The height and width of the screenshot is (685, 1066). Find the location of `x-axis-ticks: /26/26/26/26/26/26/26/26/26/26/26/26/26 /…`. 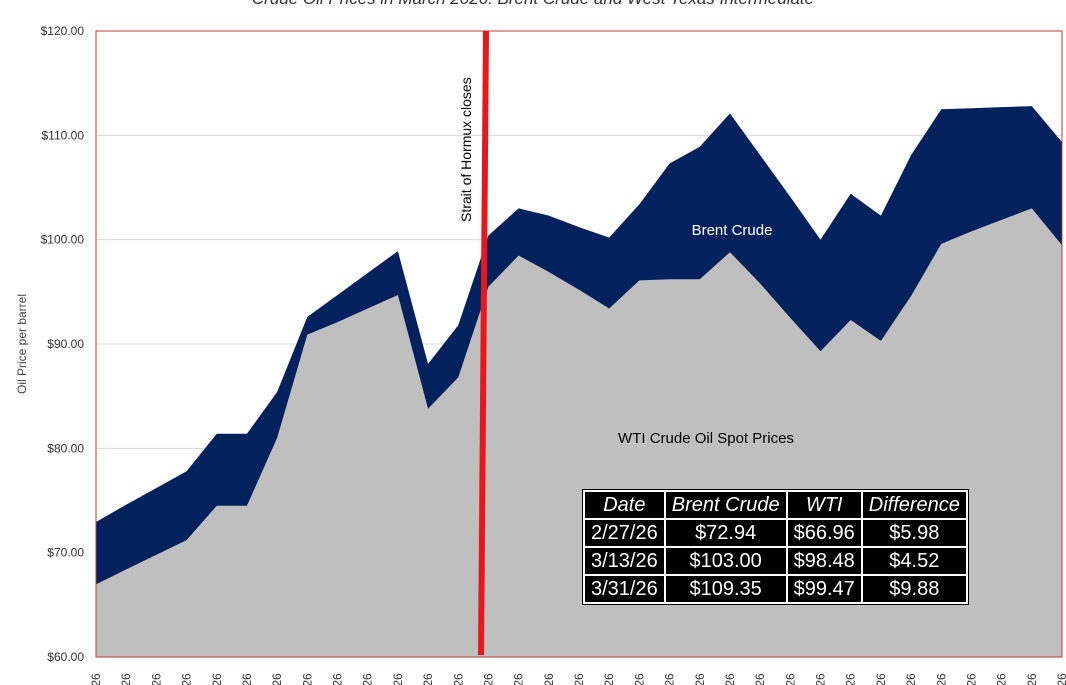

x-axis-ticks: /26/26/26/26/26/26/26/26/26/26/26/26/26 /… is located at coordinates (577, 679).